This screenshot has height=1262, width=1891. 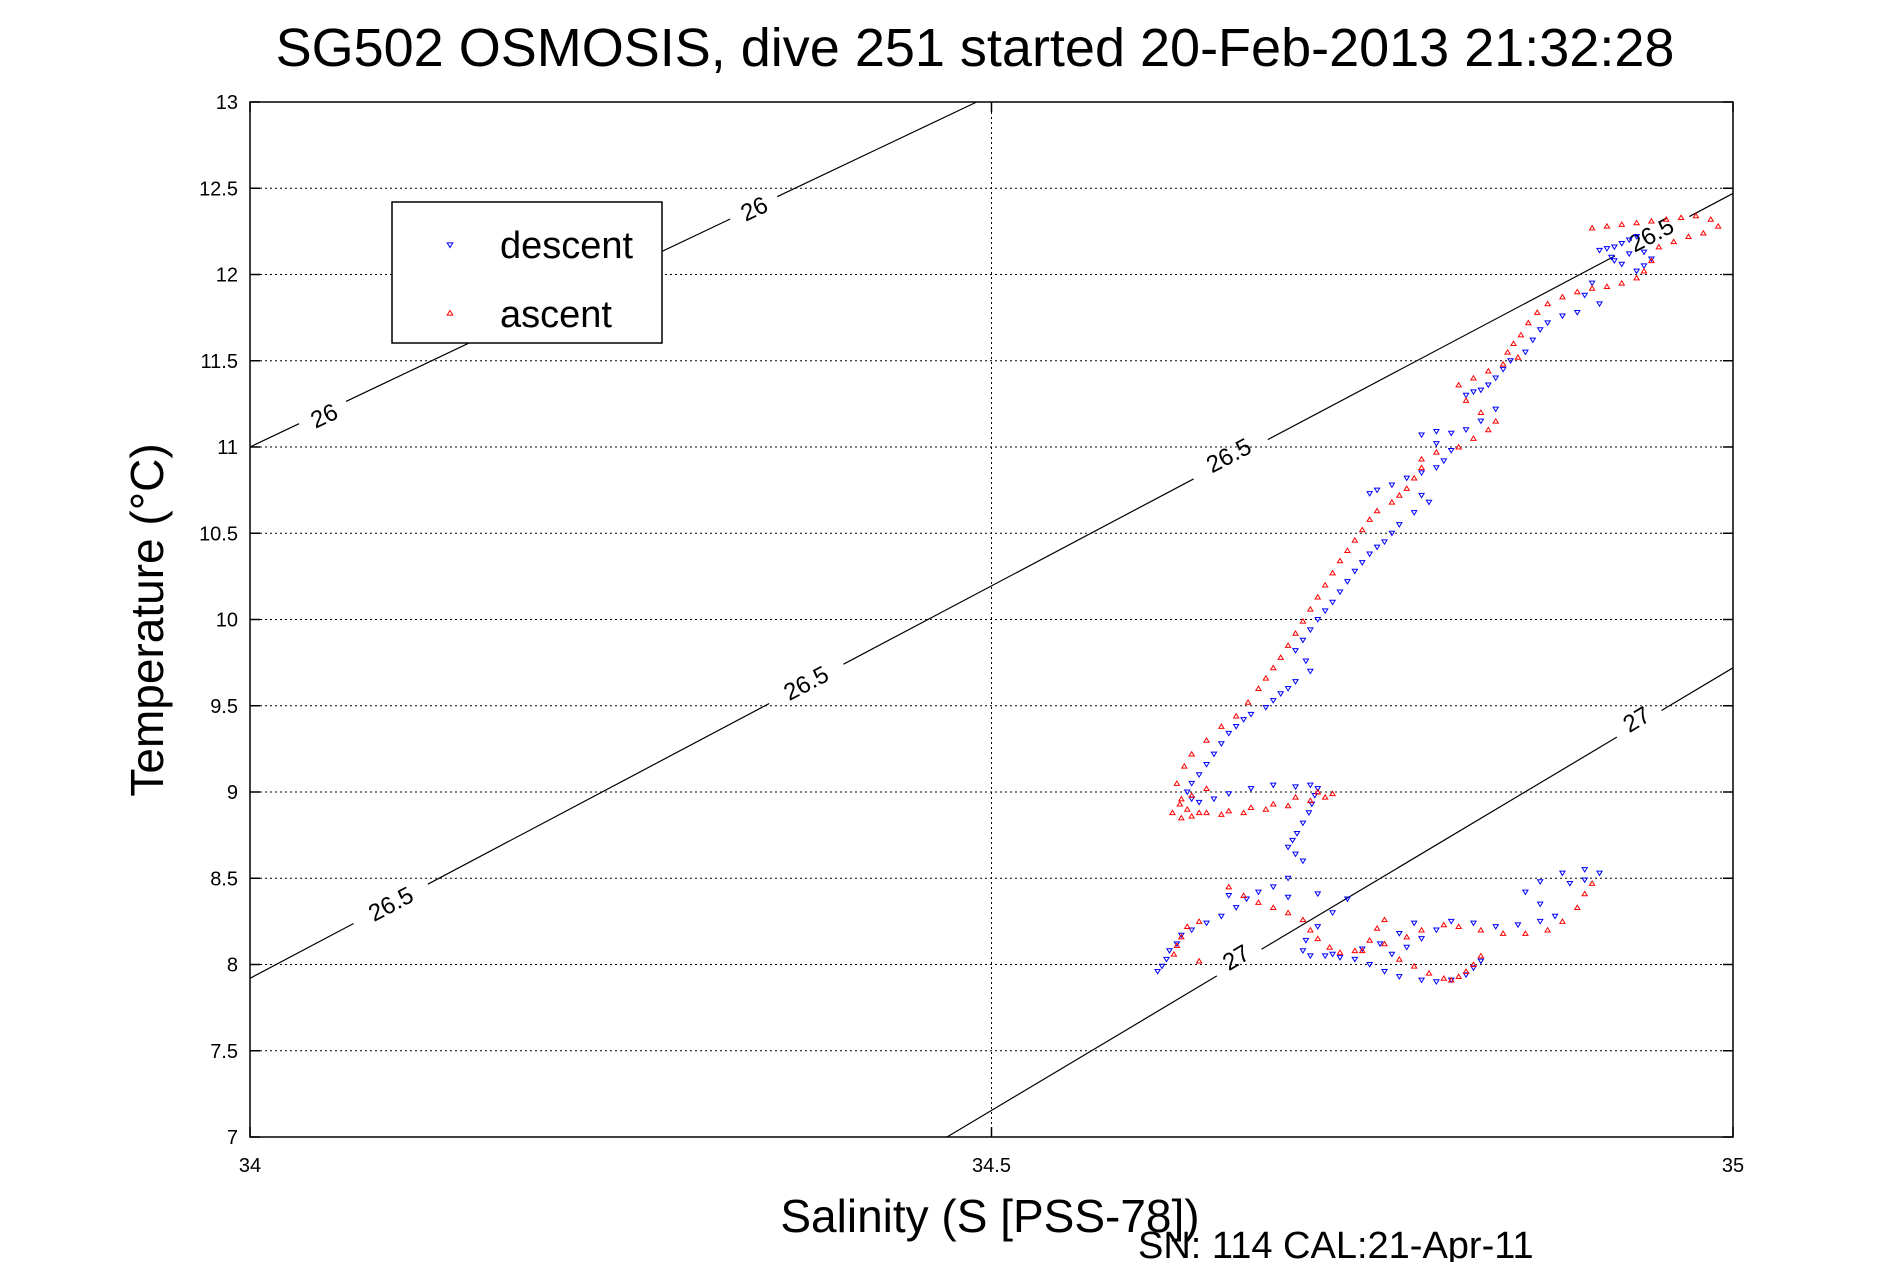 I want to click on x-axis-label: Salinity (S [PSS-78]), so click(x=989, y=1216).